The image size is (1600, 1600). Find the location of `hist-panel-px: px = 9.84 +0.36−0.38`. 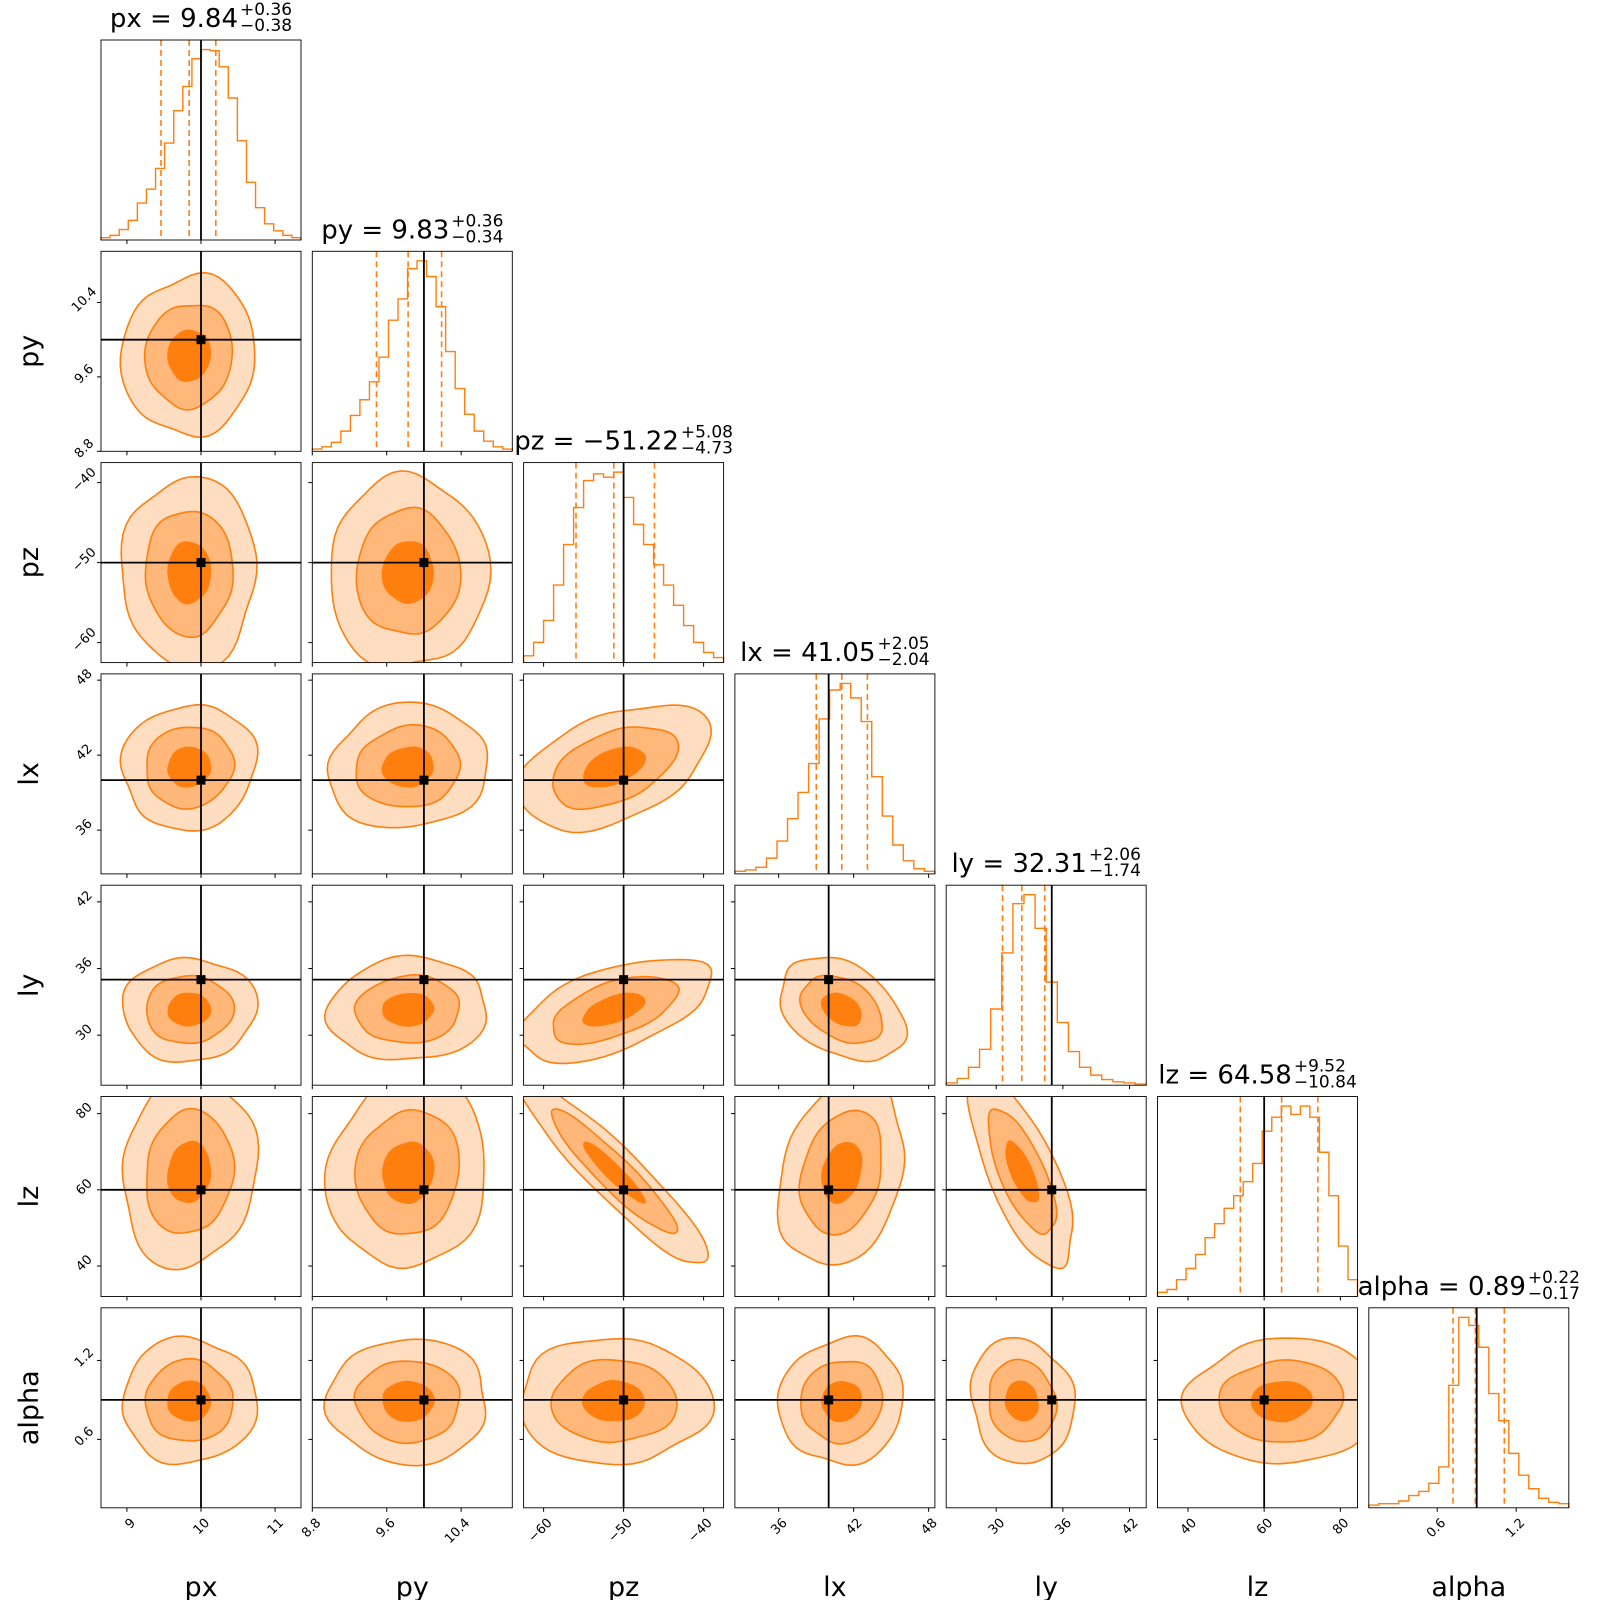

hist-panel-px: px = 9.84 +0.36−0.38 is located at coordinates (201, 122).